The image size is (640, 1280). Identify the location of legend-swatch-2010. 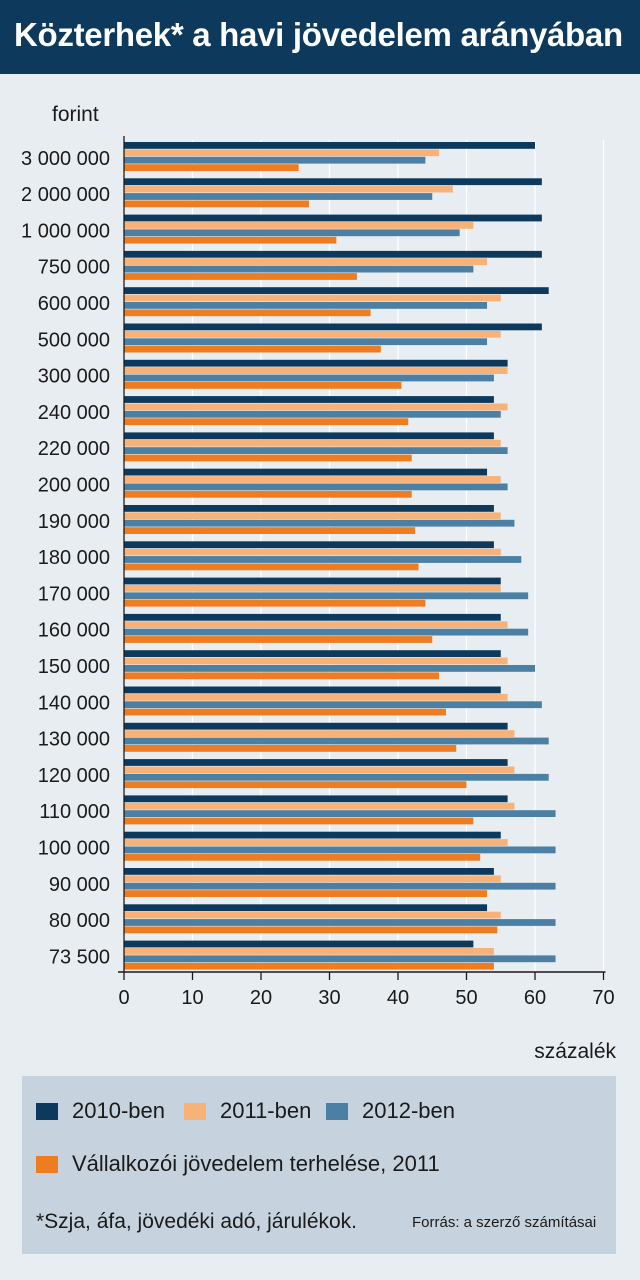
(47, 1111).